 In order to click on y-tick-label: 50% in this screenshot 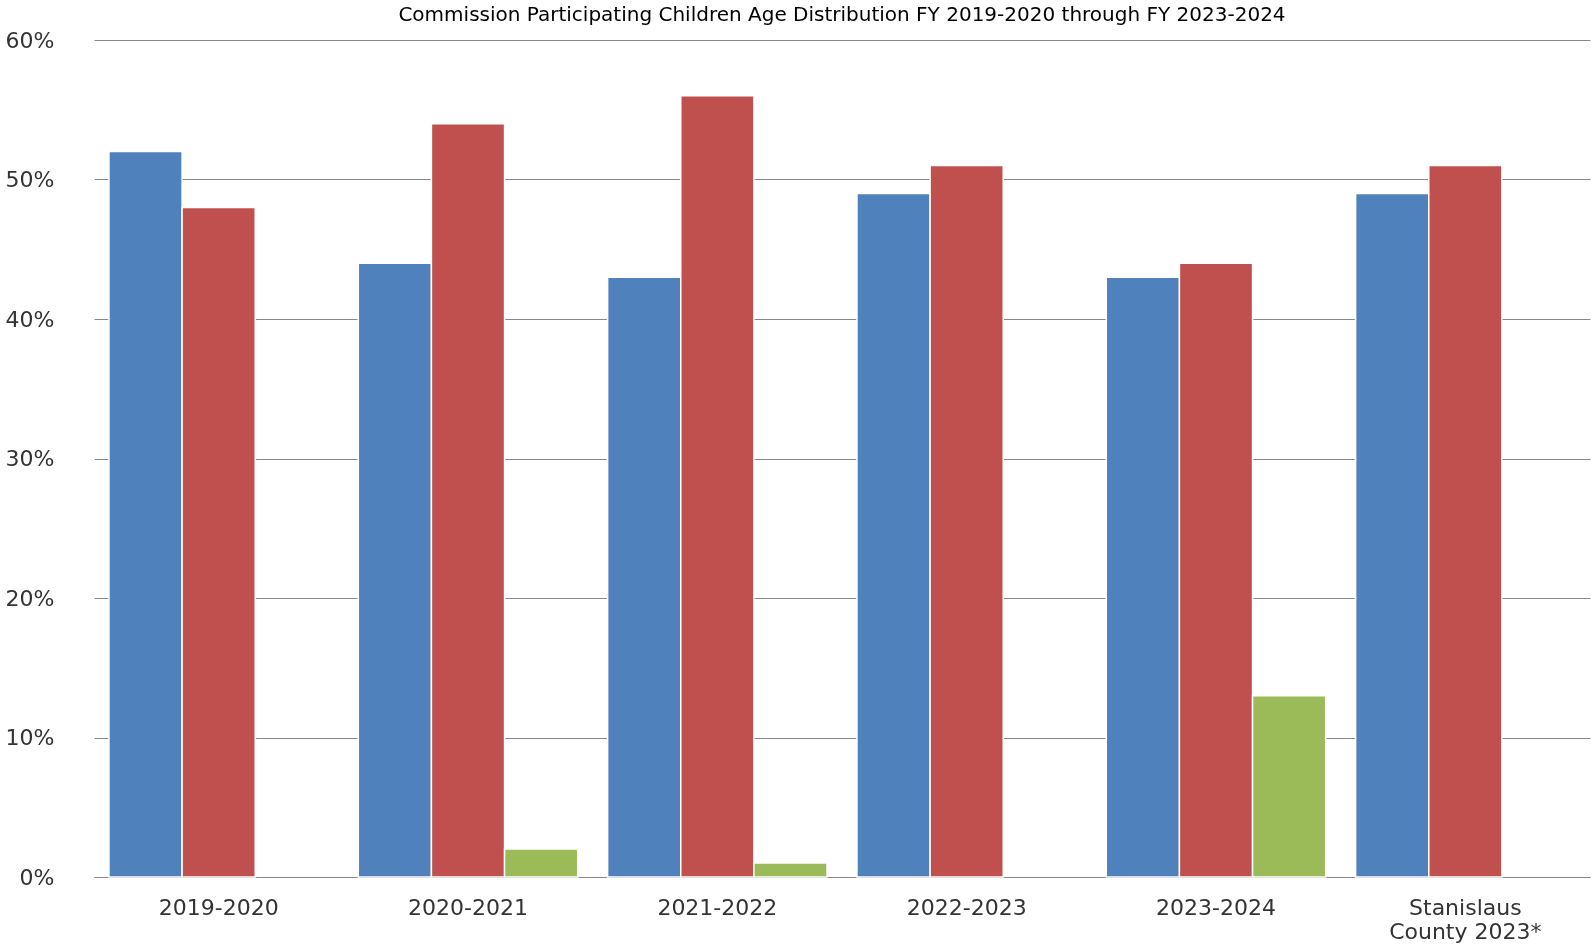, I will do `click(30, 179)`.